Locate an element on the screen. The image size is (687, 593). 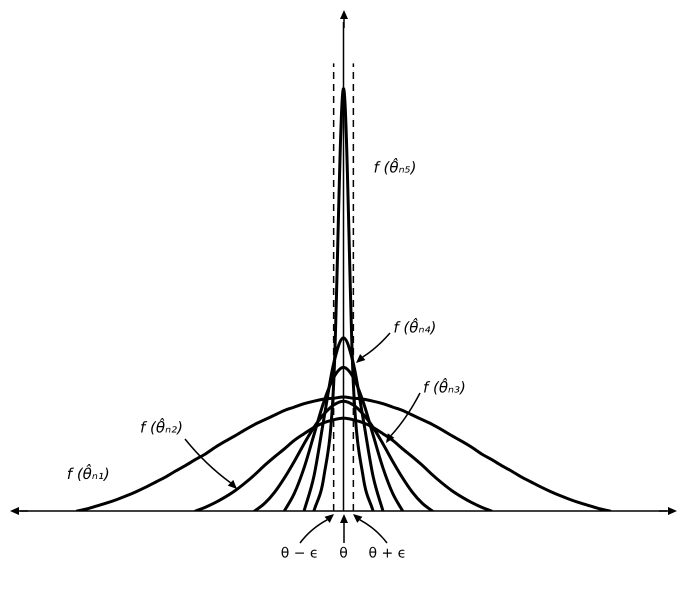
text: f (θ̂ₙ₂) is located at coordinates (161, 427).